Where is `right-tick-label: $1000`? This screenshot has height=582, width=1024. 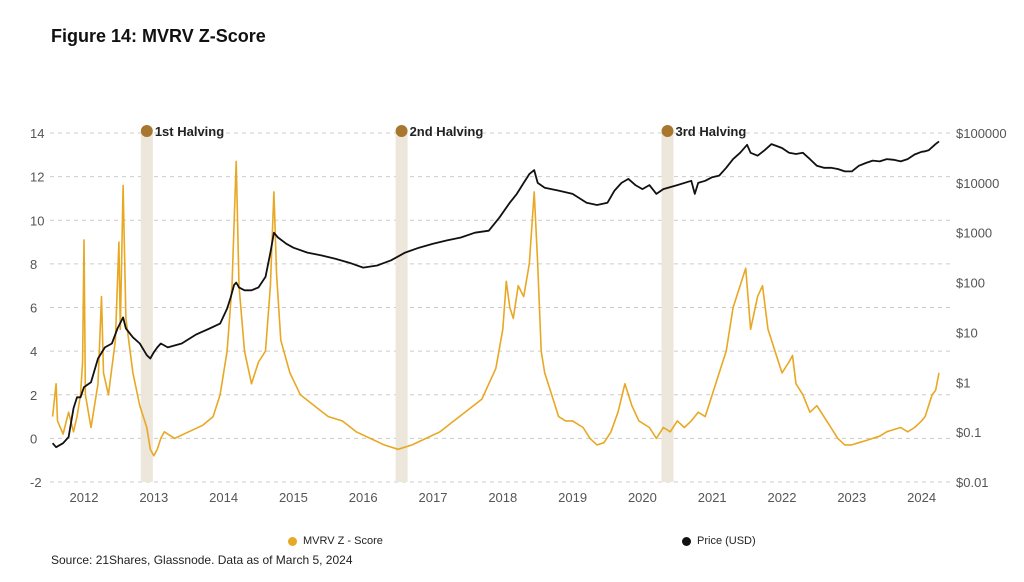
right-tick-label: $1000 is located at coordinates (974, 233).